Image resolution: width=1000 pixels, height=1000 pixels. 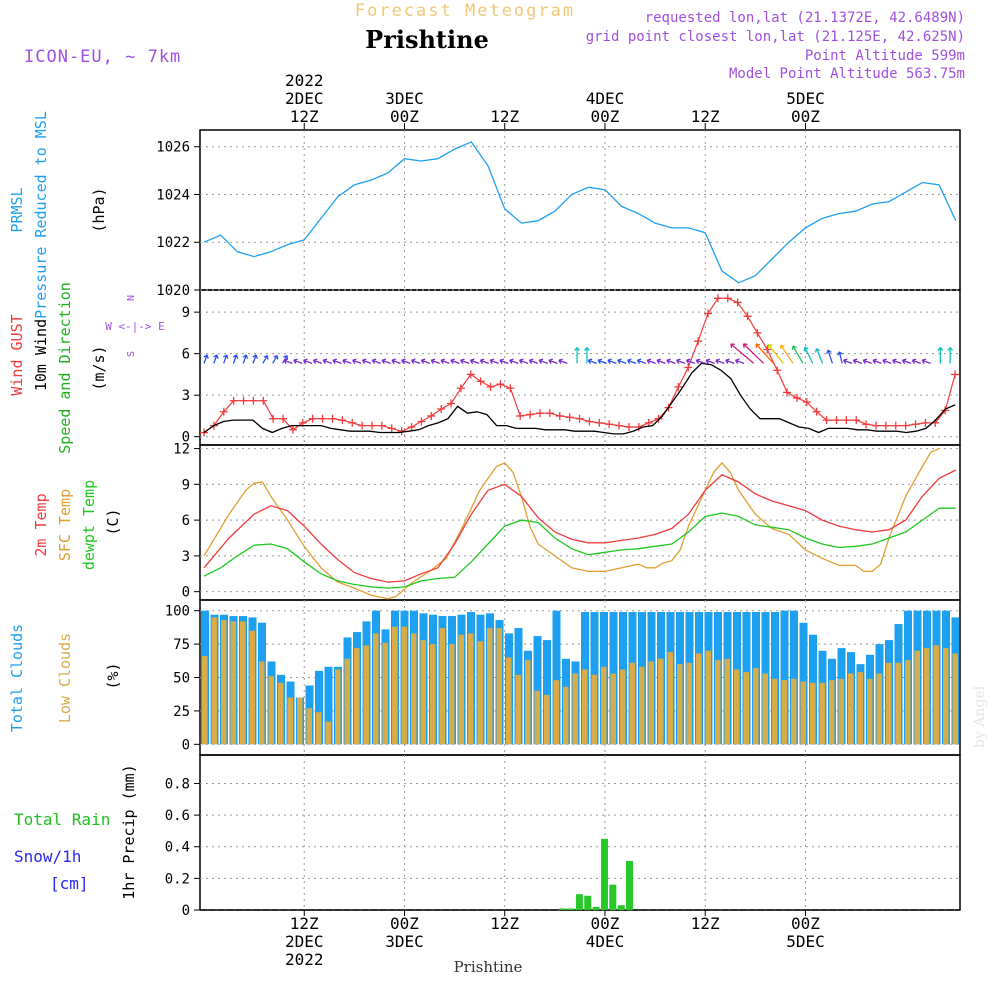 What do you see at coordinates (805, 98) in the screenshot?
I see `top-time-label: 5DEC` at bounding box center [805, 98].